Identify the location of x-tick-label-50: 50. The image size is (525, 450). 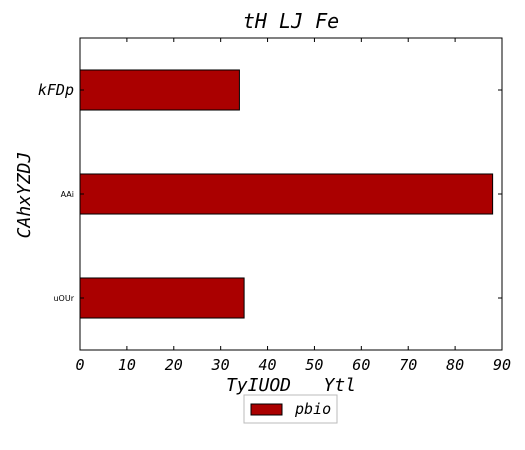
(314, 365).